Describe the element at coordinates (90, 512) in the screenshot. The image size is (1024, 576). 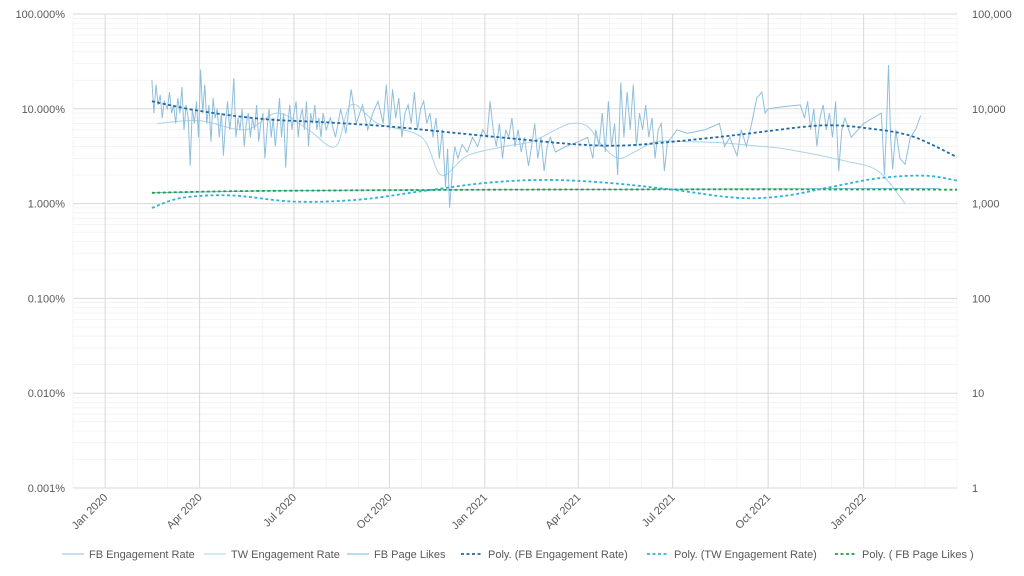
I see `x-tick-label: Jan 2020` at that location.